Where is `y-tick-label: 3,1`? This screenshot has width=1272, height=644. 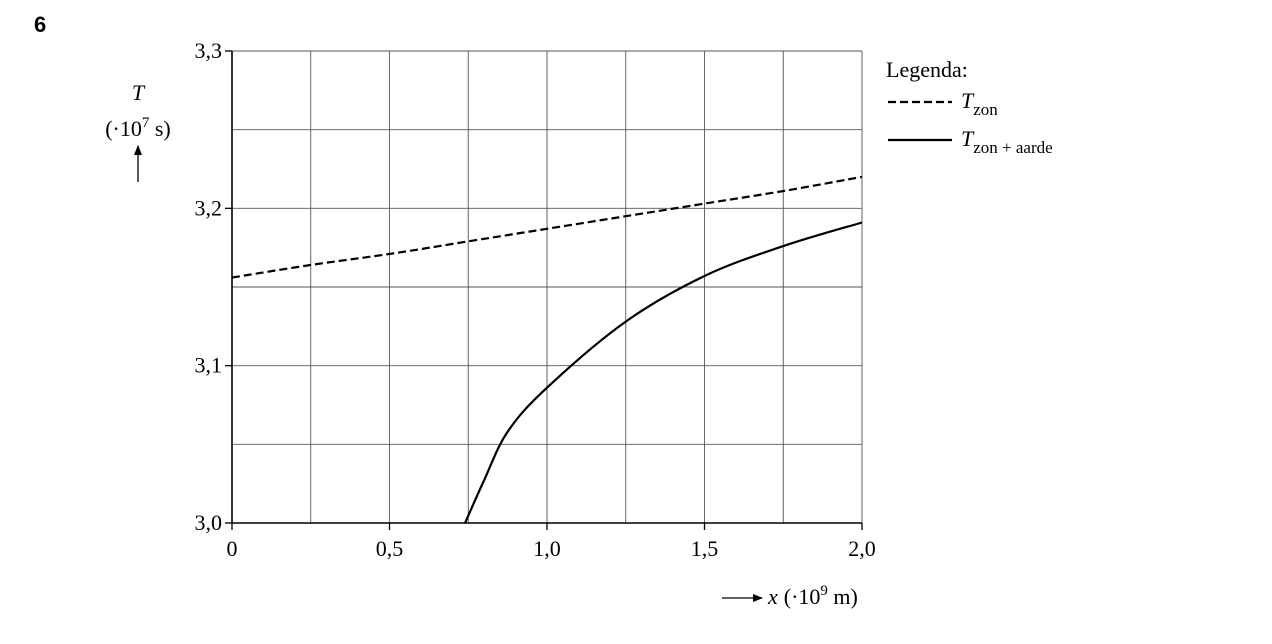
y-tick-label: 3,1 is located at coordinates (209, 365).